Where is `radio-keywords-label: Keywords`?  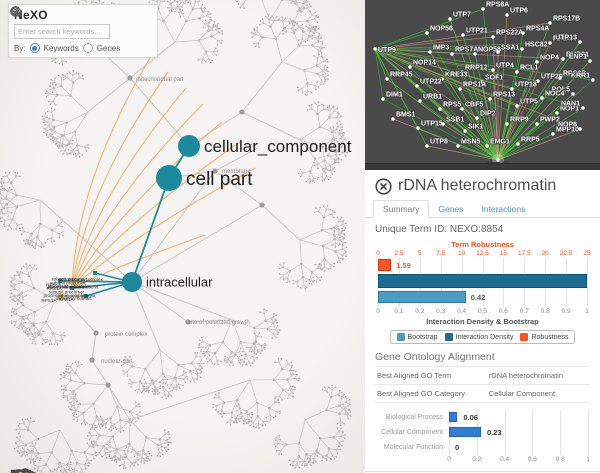
radio-keywords-label: Keywords is located at coordinates (61, 48).